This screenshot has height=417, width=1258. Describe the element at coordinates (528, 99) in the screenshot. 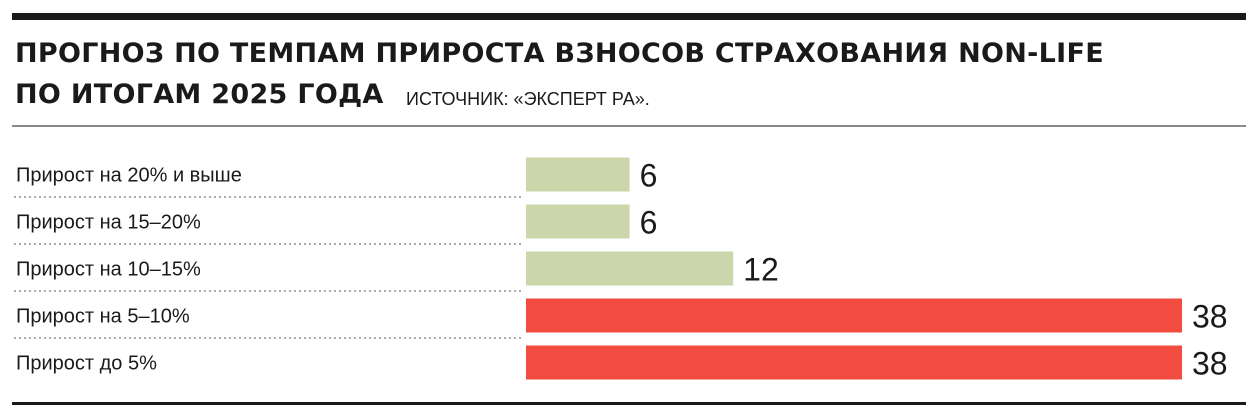

I see `source-note: ИСТОЧНИК: «ЭКСПЕРТ РА».` at that location.